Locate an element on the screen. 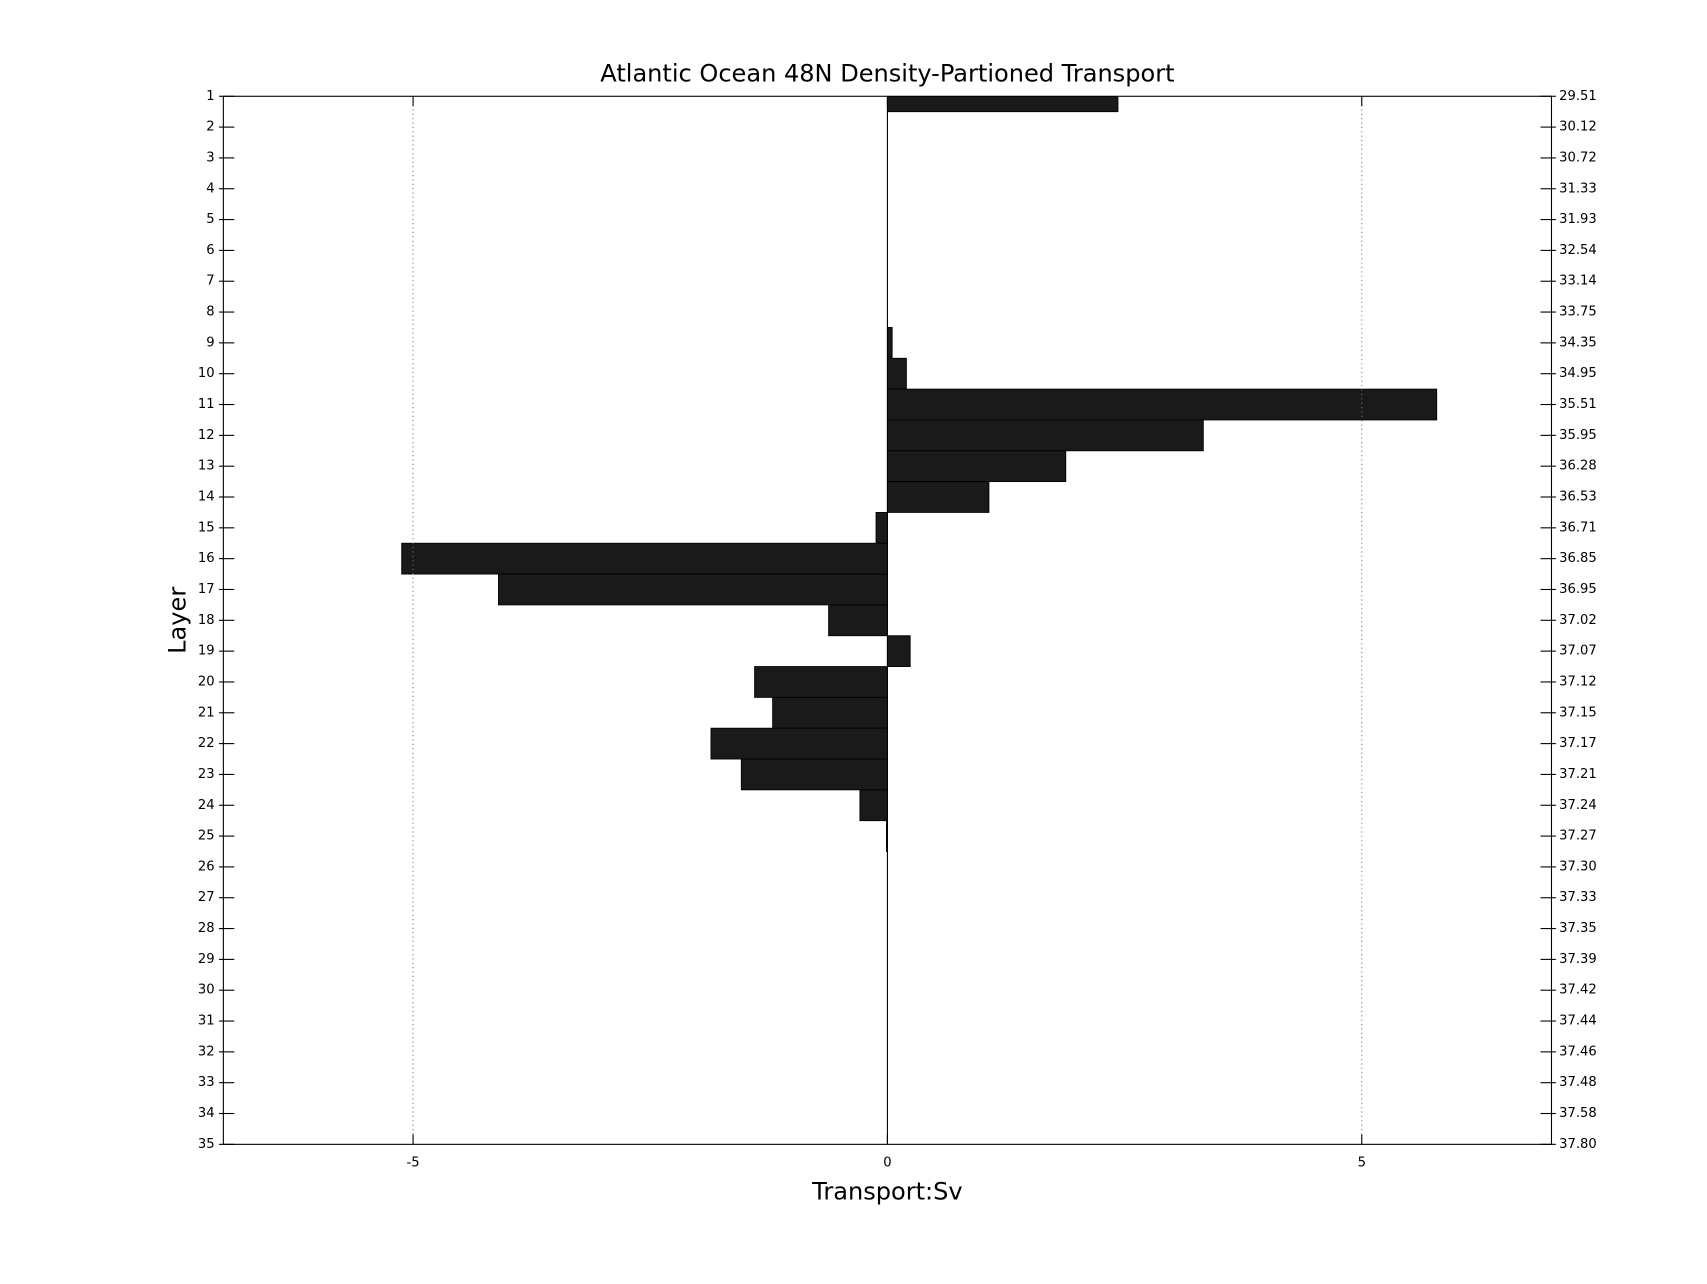 This screenshot has width=1707, height=1284. y2-tick-label: 37.48 is located at coordinates (1578, 1082).